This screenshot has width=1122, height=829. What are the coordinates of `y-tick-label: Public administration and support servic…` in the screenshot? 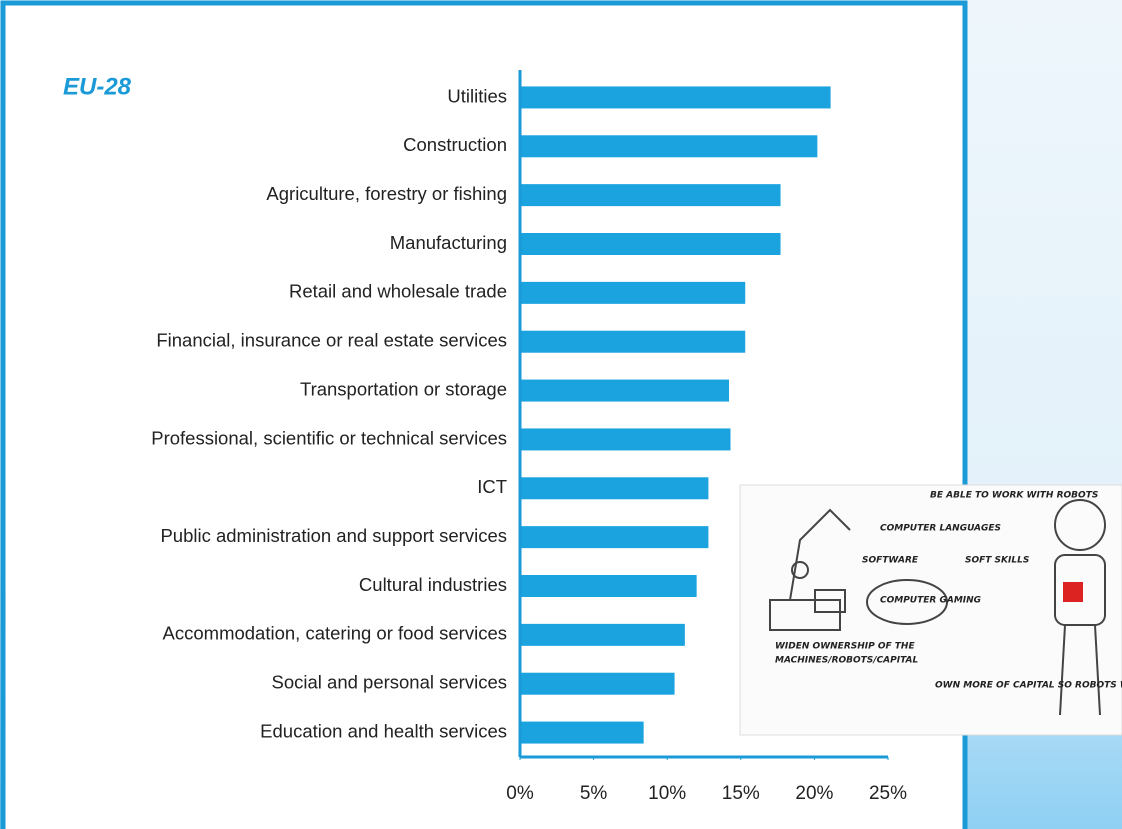 It's located at (333, 535).